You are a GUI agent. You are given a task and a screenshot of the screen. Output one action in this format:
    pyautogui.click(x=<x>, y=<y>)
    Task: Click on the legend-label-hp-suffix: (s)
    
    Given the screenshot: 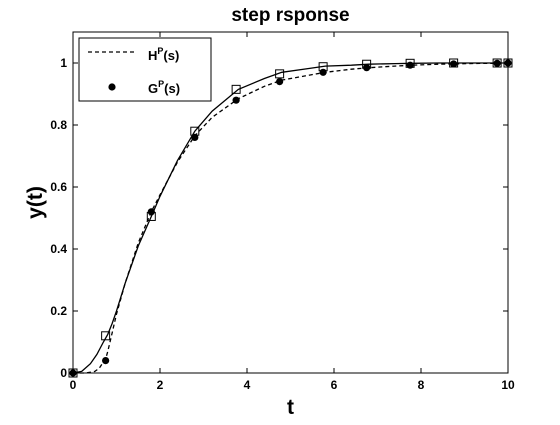 What is the action you would take?
    pyautogui.click(x=171, y=55)
    